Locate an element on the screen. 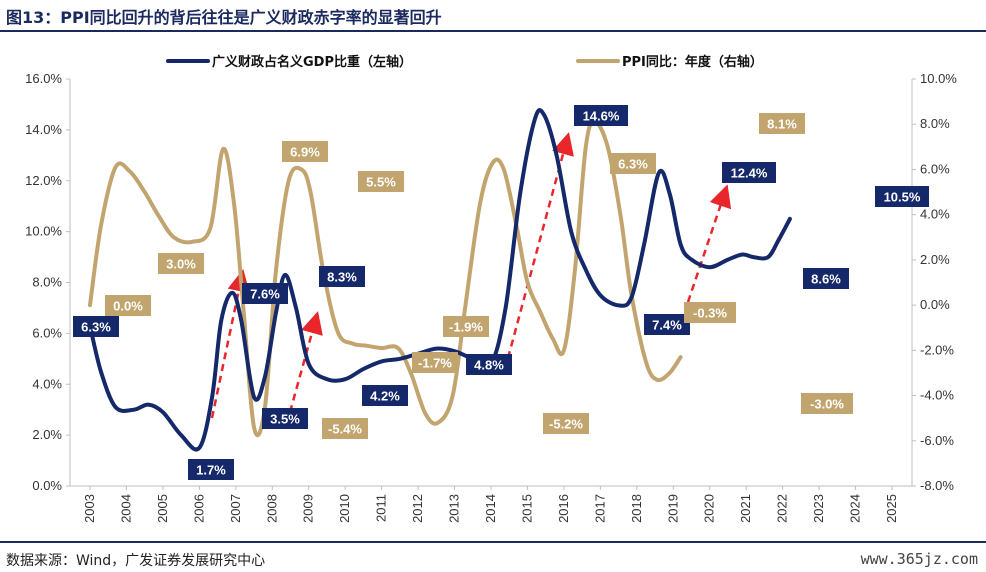 The width and height of the screenshot is (986, 572). data-label: -3.0% is located at coordinates (827, 403).